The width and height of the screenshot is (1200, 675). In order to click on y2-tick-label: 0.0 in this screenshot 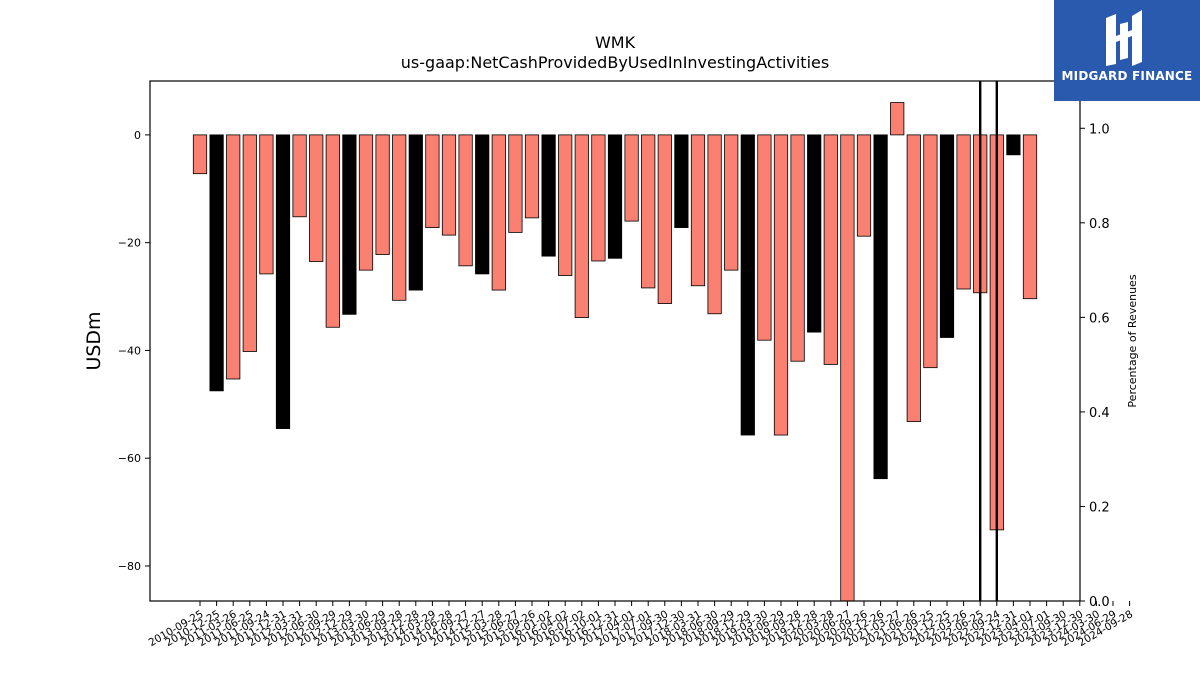, I will do `click(1099, 602)`.